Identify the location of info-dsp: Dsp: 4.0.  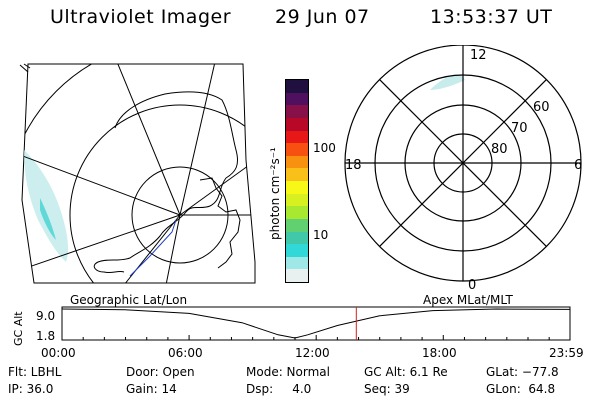
(279, 389).